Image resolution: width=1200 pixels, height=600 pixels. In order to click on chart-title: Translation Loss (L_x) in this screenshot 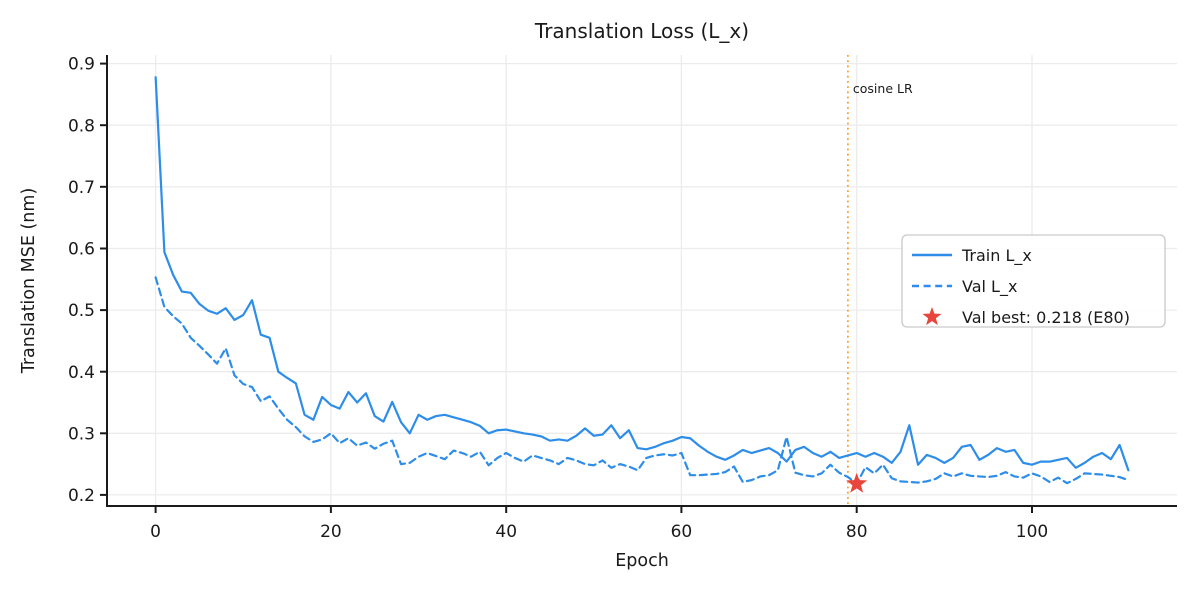, I will do `click(641, 31)`.